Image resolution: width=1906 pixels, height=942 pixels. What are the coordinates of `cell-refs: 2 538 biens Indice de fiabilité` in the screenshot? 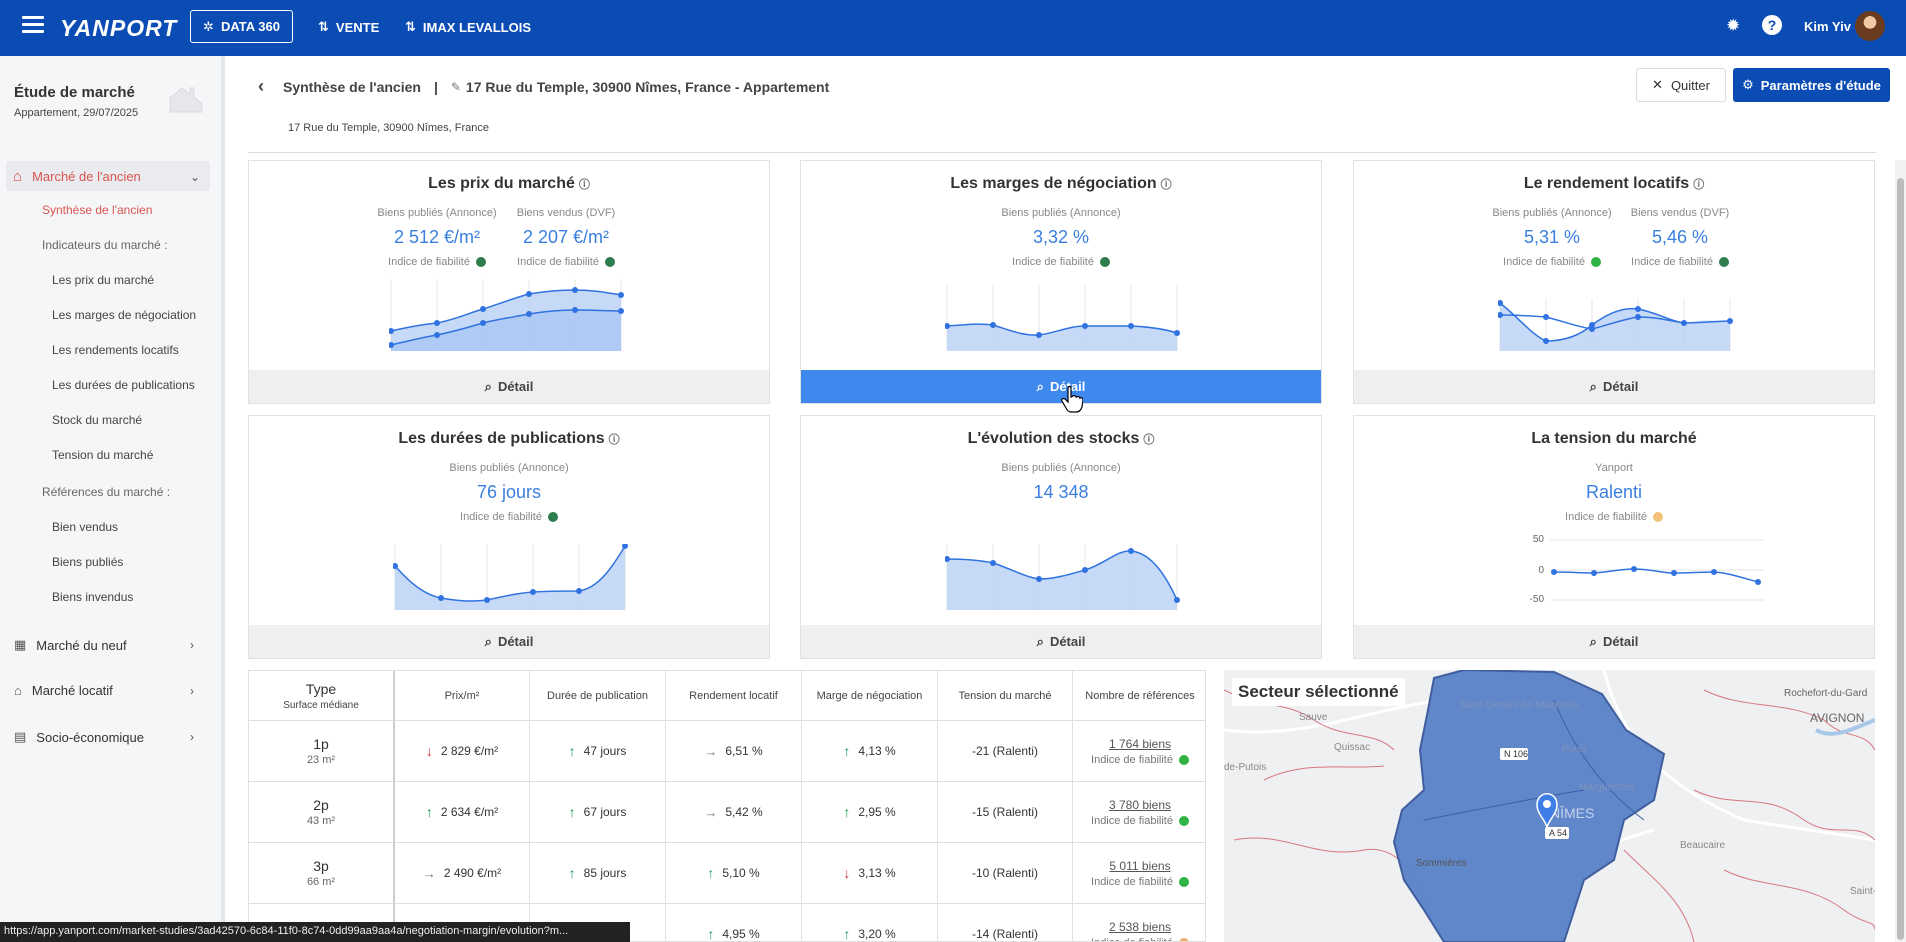 It's located at (1139, 922).